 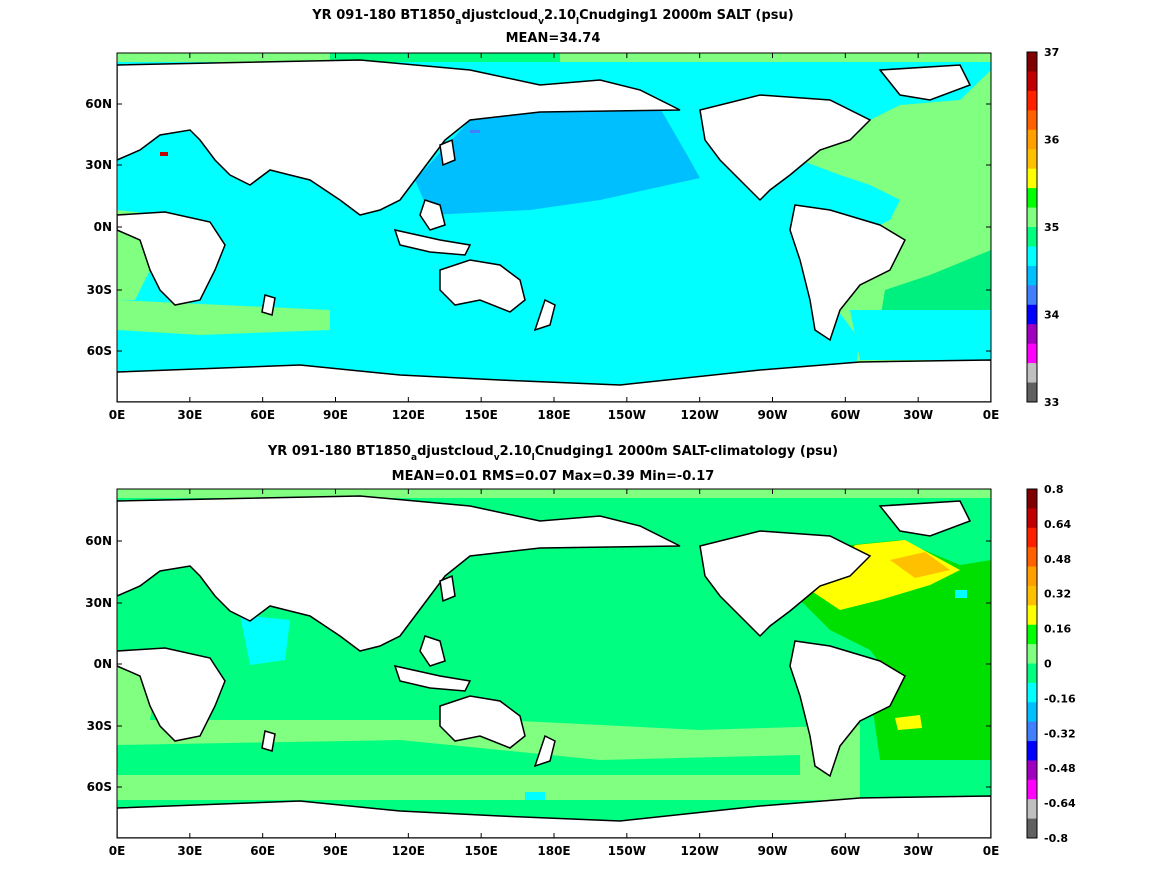 I want to click on x-tick-label: 150W, so click(x=627, y=851).